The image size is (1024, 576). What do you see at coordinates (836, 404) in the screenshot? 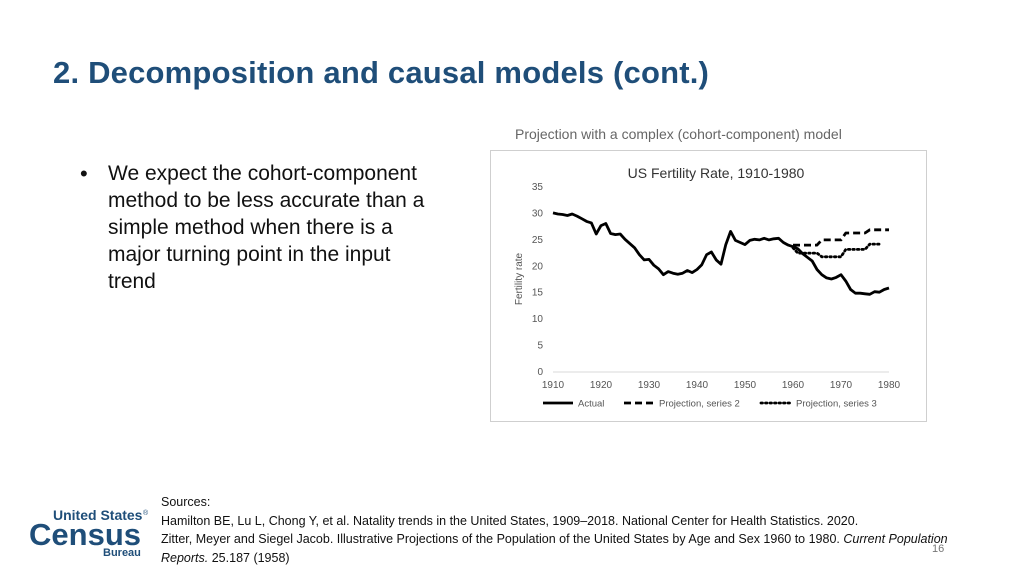
I see `legend-label: Projection, series 3` at bounding box center [836, 404].